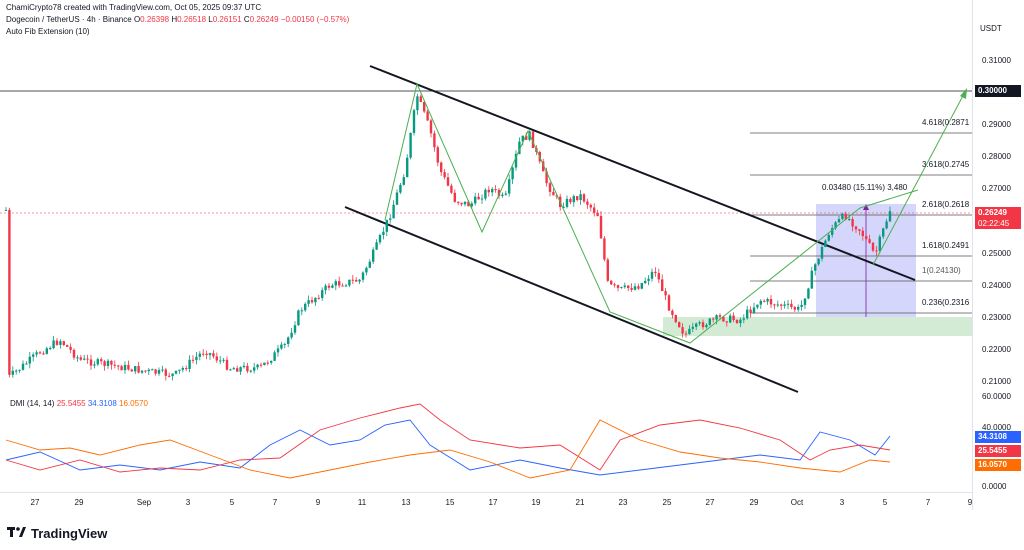  I want to click on high-label: H, so click(174, 19).